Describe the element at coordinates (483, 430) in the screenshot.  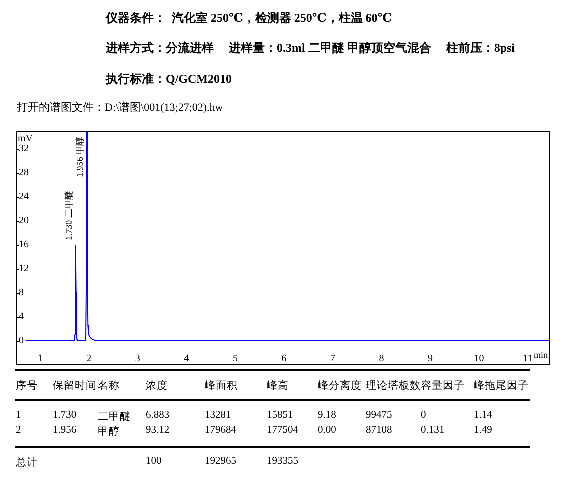
I see `text: 1.49` at that location.